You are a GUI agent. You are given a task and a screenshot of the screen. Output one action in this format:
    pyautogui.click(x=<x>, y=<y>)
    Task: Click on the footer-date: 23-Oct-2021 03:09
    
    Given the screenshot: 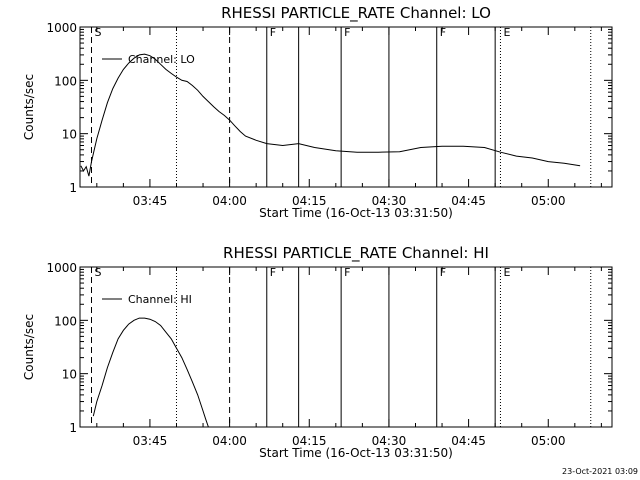 What is the action you would take?
    pyautogui.click(x=600, y=471)
    